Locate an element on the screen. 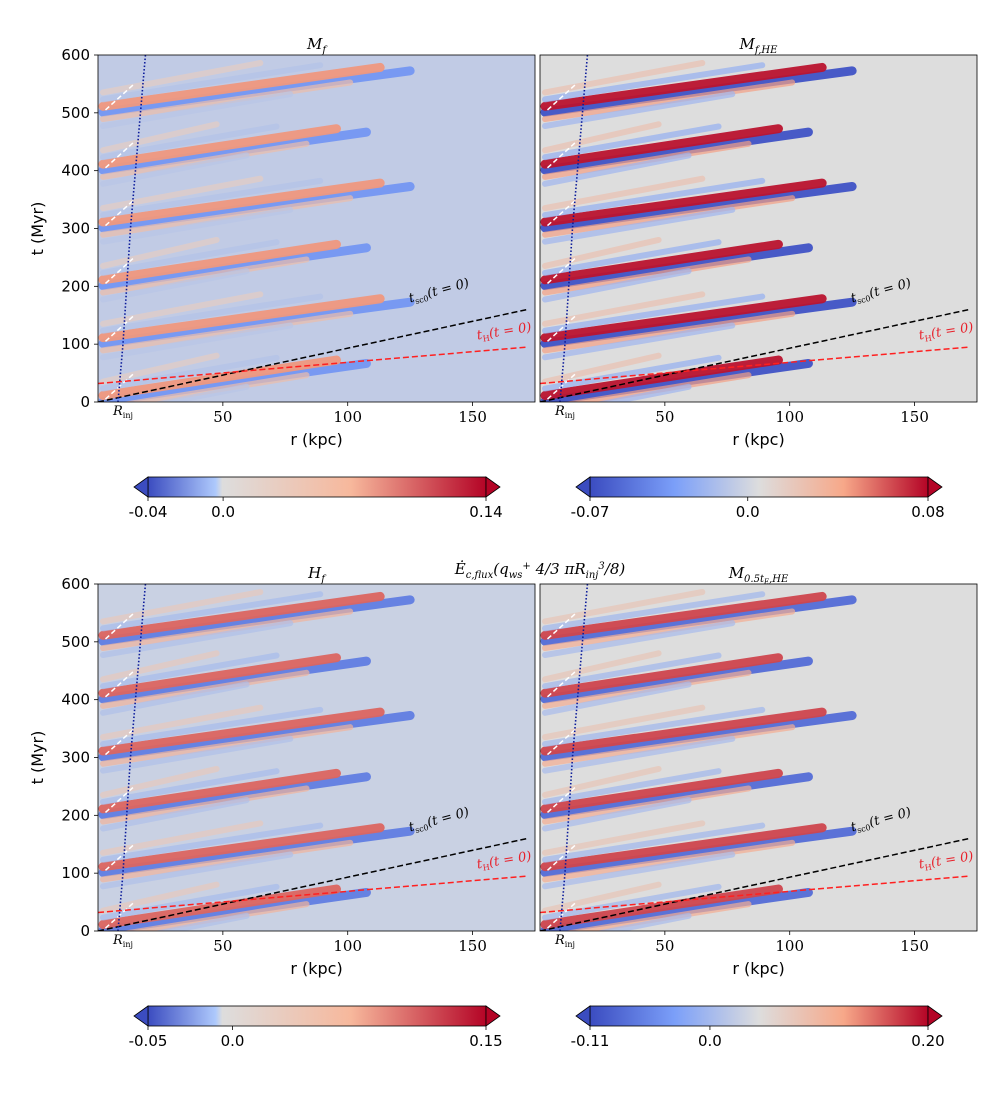 This screenshot has height=1103, width=981. rinj-curve is located at coordinates (574, 228).